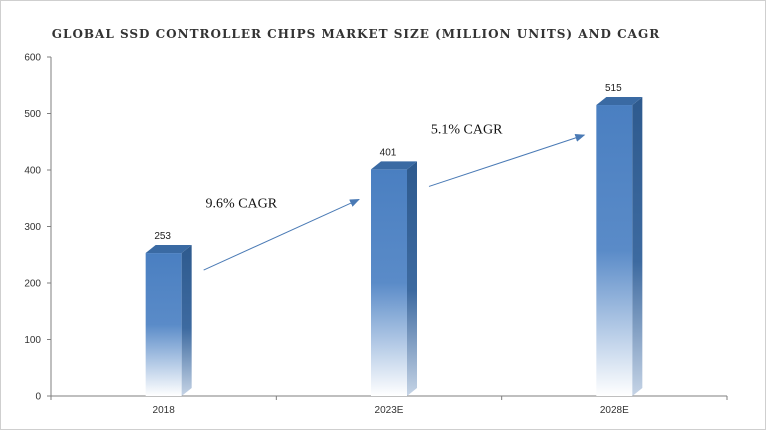 The height and width of the screenshot is (430, 766). Describe the element at coordinates (614, 410) in the screenshot. I see `x-tick-label: 2028E` at that location.